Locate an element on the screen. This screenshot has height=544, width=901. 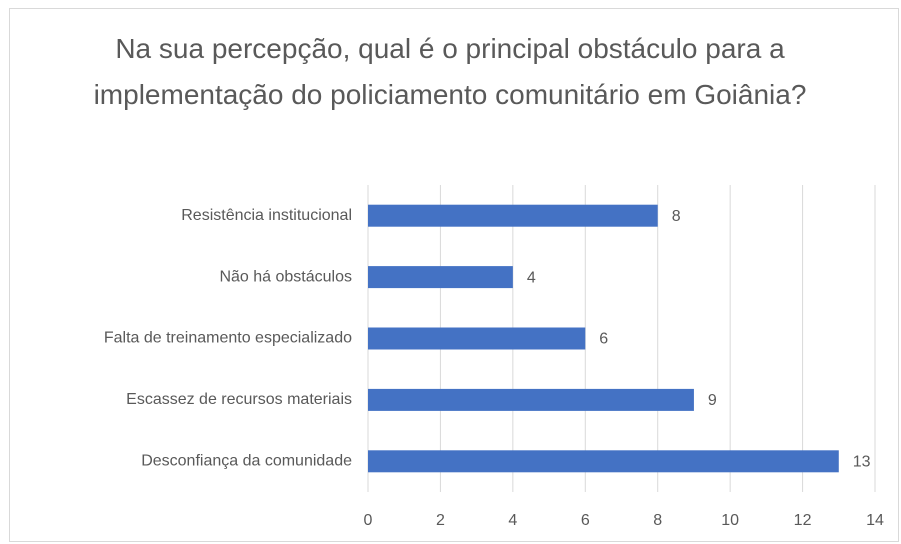
x-tick-label: 4 is located at coordinates (512, 520).